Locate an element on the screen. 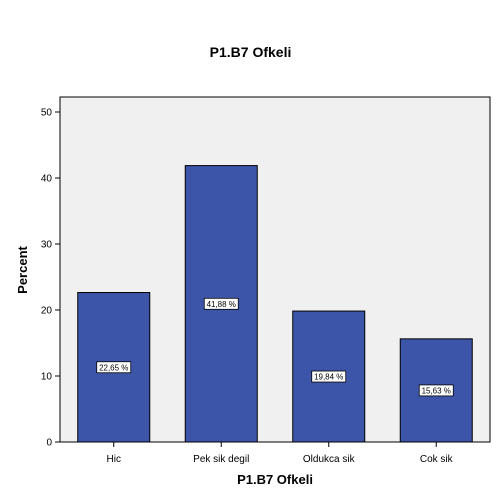  y-tick-label: 0 is located at coordinates (49, 443).